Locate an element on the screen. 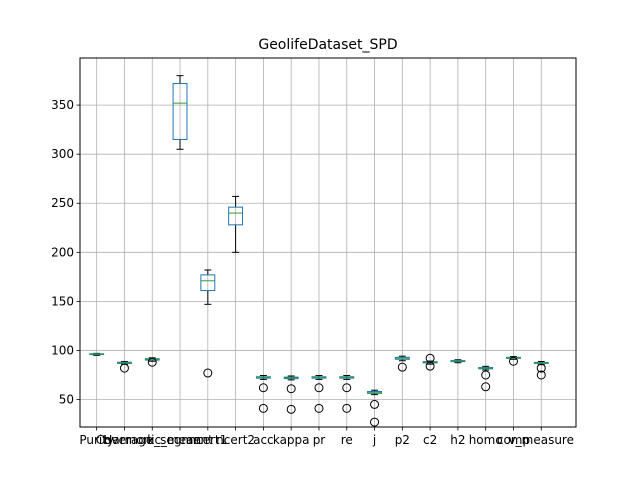 This screenshot has height=480, width=640. y-tick-label: 50 is located at coordinates (66, 400).